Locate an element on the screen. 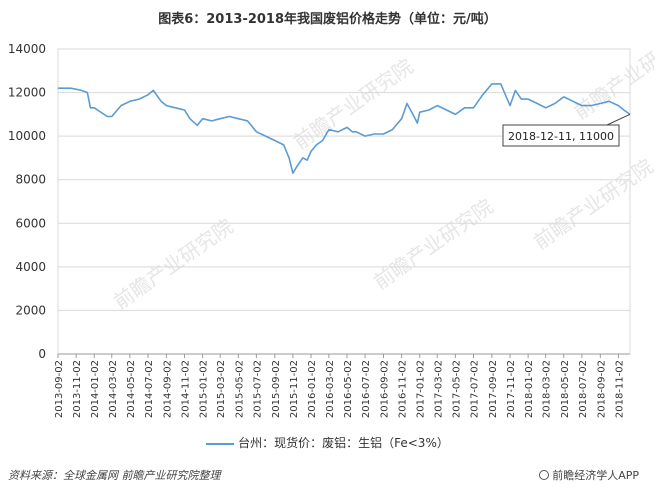  source-note: 资料来源：全球金属网 前瞻产业研究院整理 is located at coordinates (114, 475).